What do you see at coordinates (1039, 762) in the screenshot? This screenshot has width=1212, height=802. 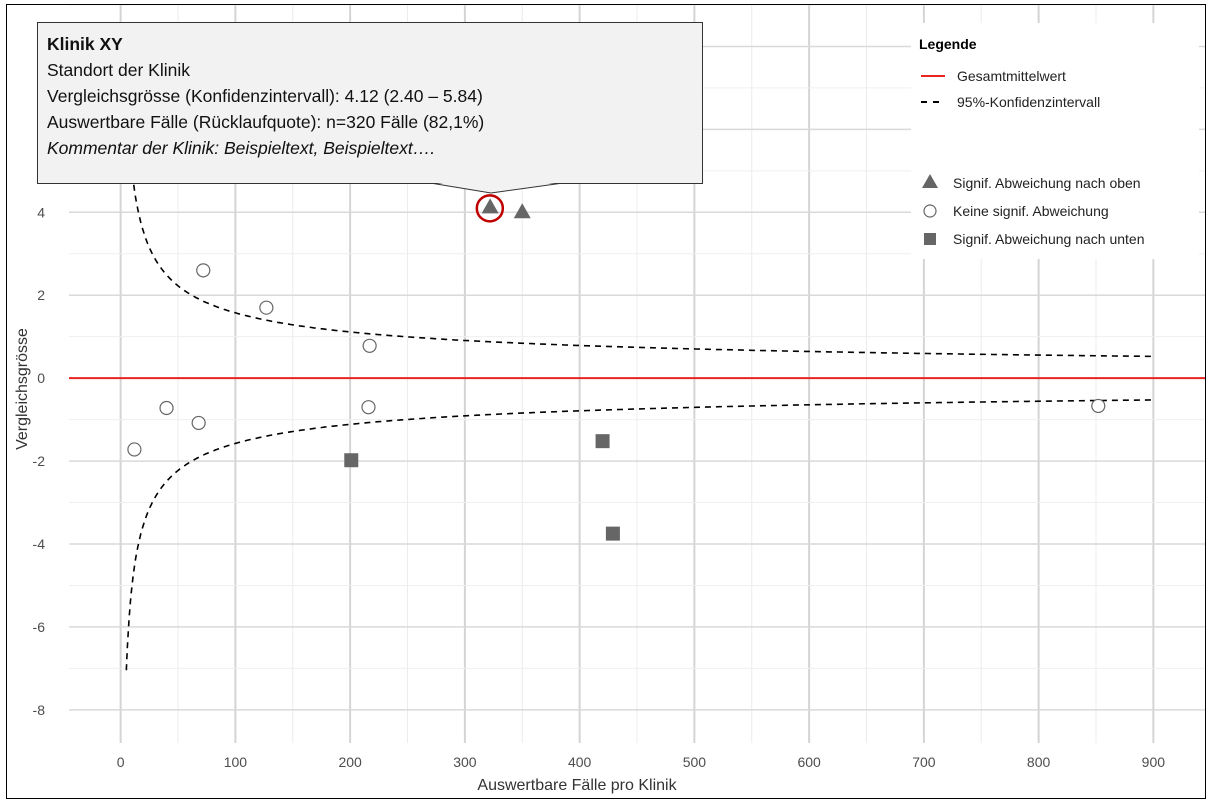 I see `x-tick-label: 800` at bounding box center [1039, 762].